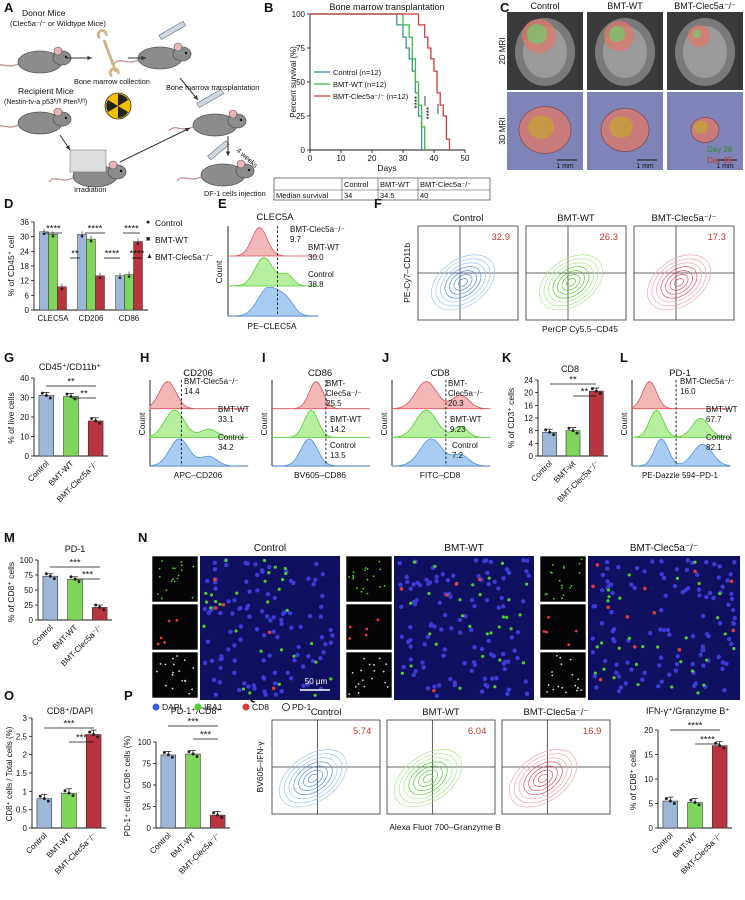 The height and width of the screenshot is (900, 745). What do you see at coordinates (717, 237) in the screenshot?
I see `quadrant-value: 17.3` at bounding box center [717, 237].